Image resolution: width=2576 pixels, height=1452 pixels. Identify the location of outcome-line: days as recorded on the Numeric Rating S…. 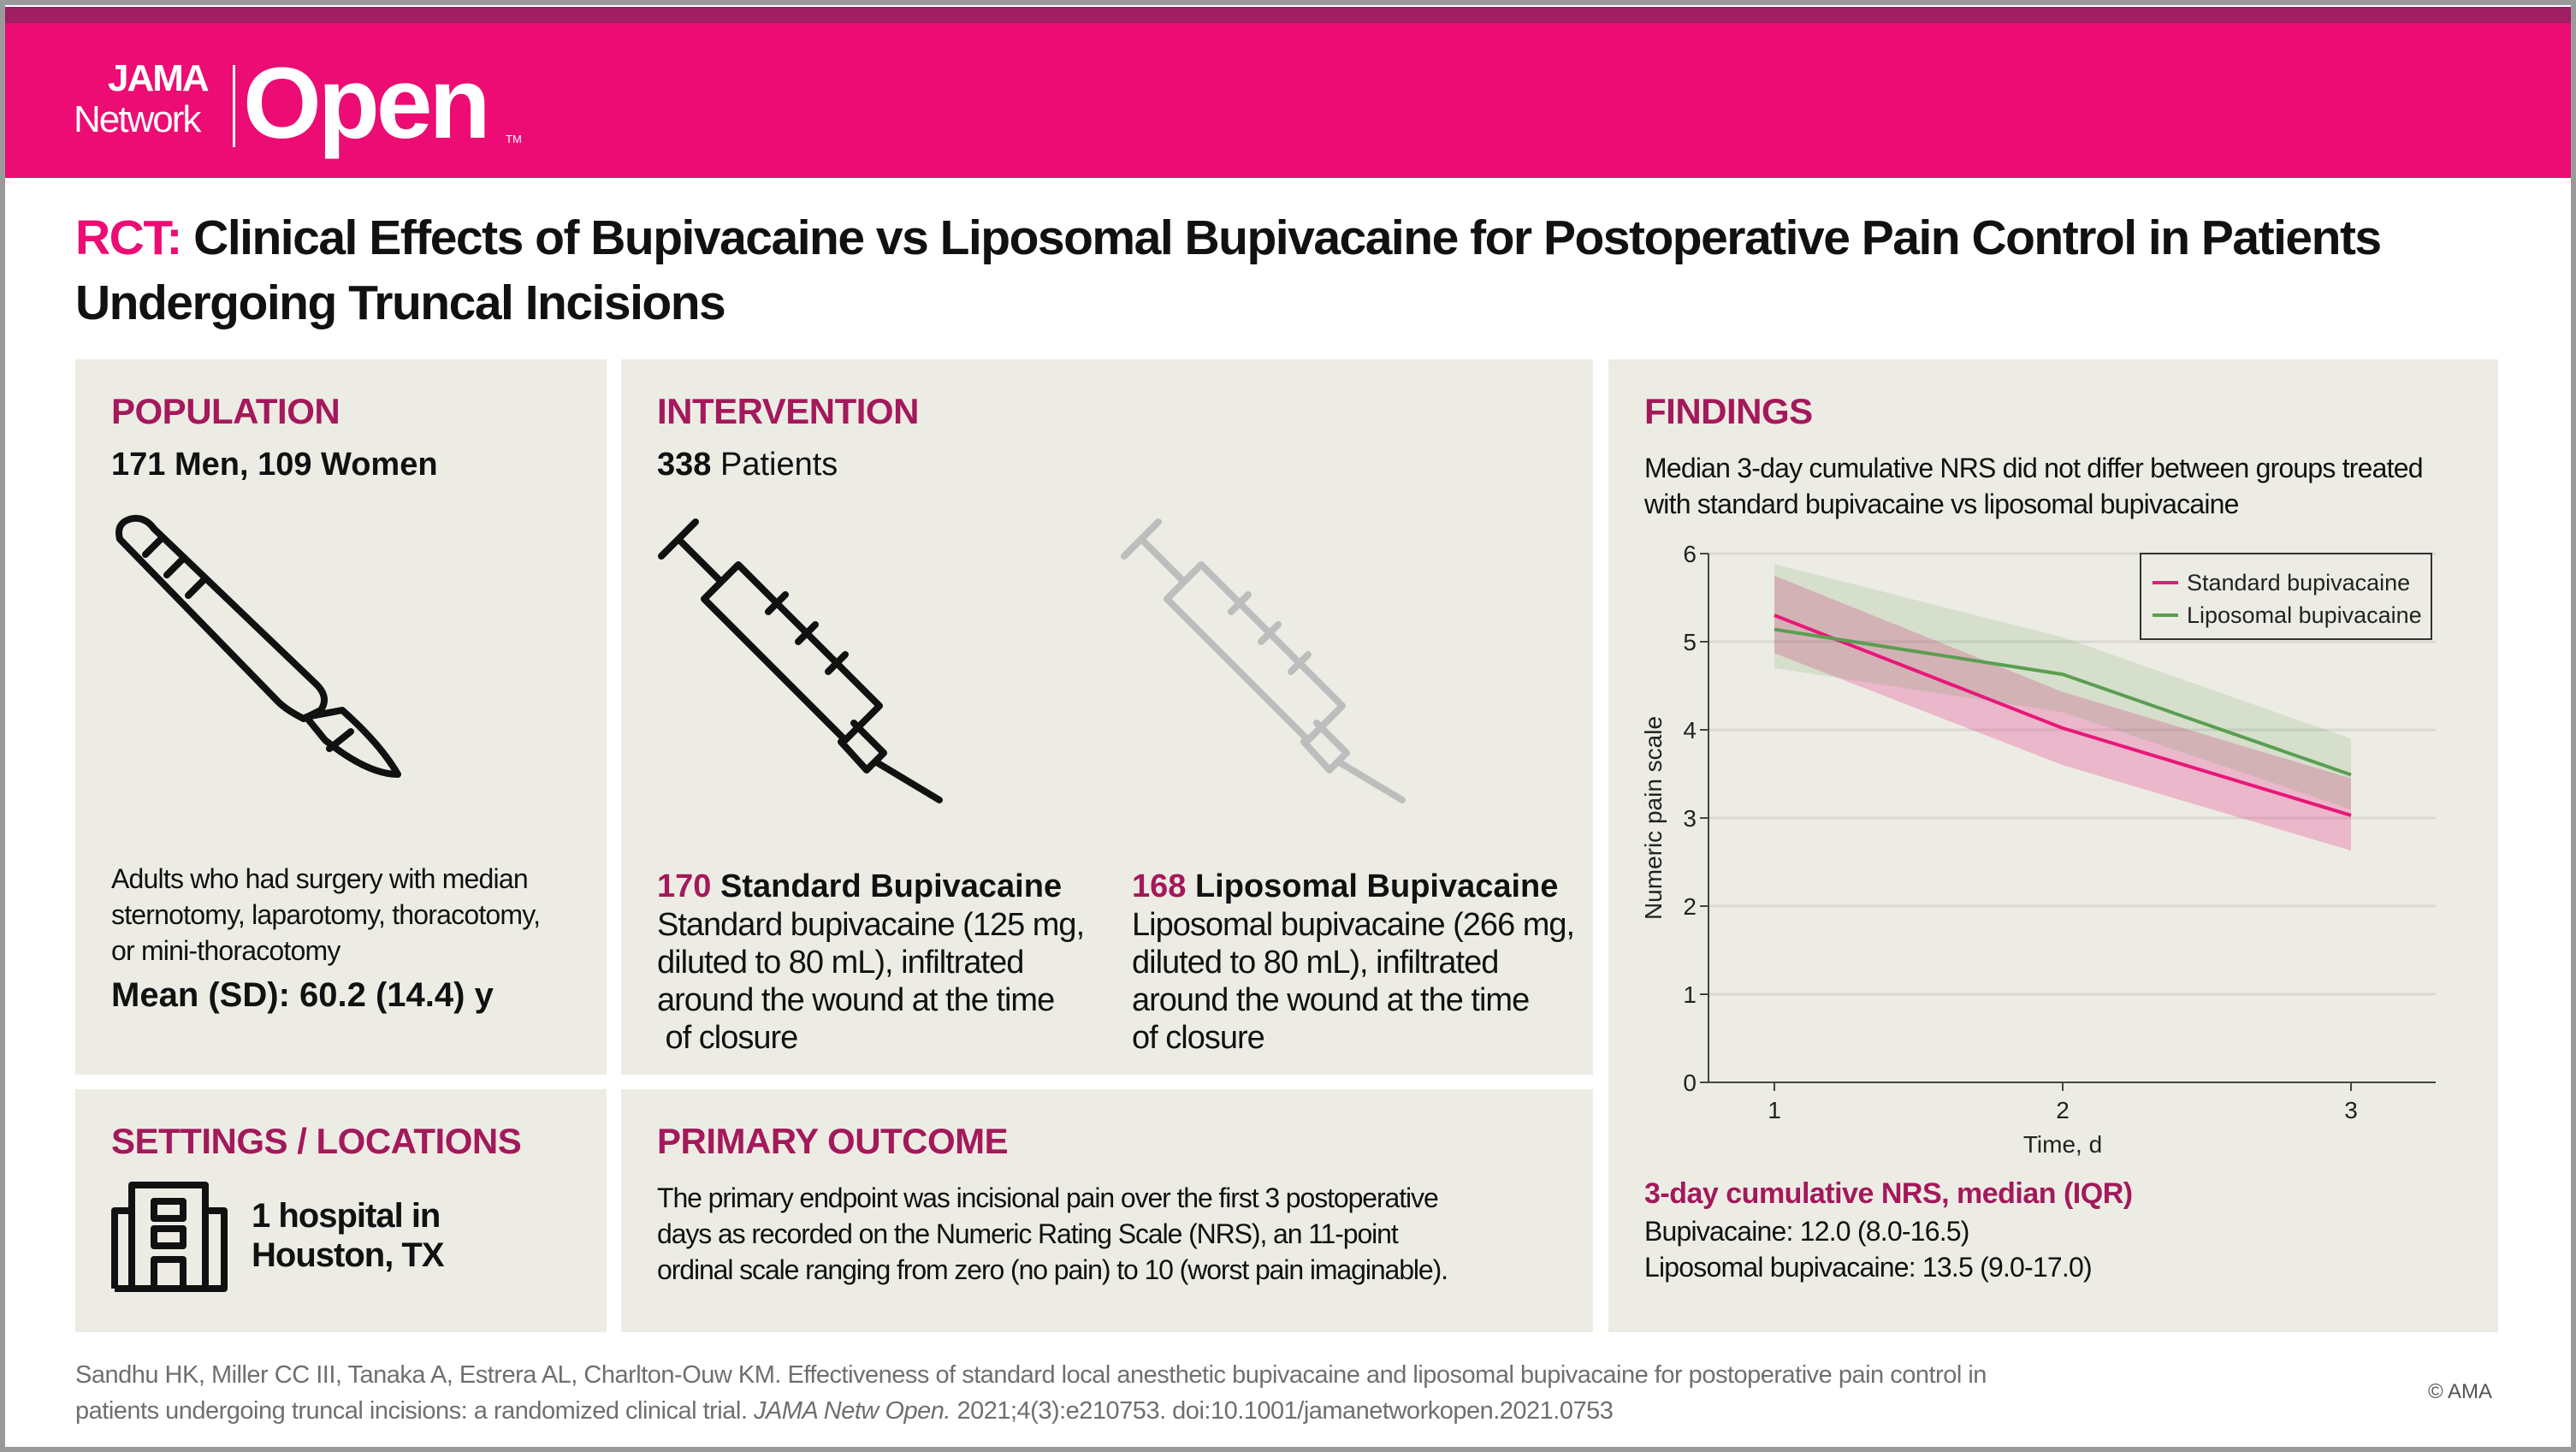
(1028, 1233).